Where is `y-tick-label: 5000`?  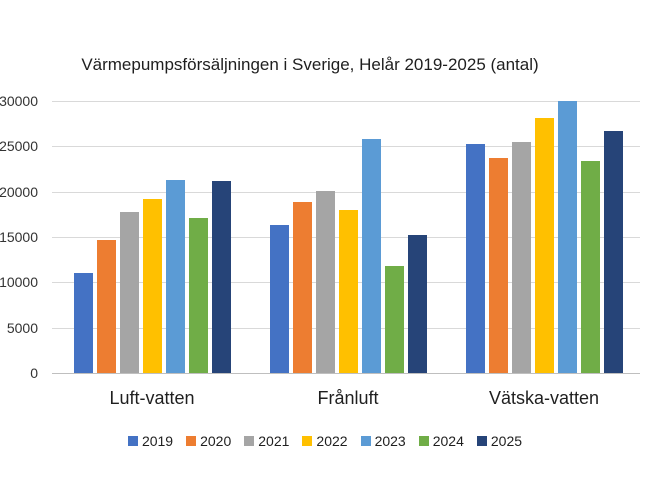
y-tick-label: 5000 is located at coordinates (22, 328).